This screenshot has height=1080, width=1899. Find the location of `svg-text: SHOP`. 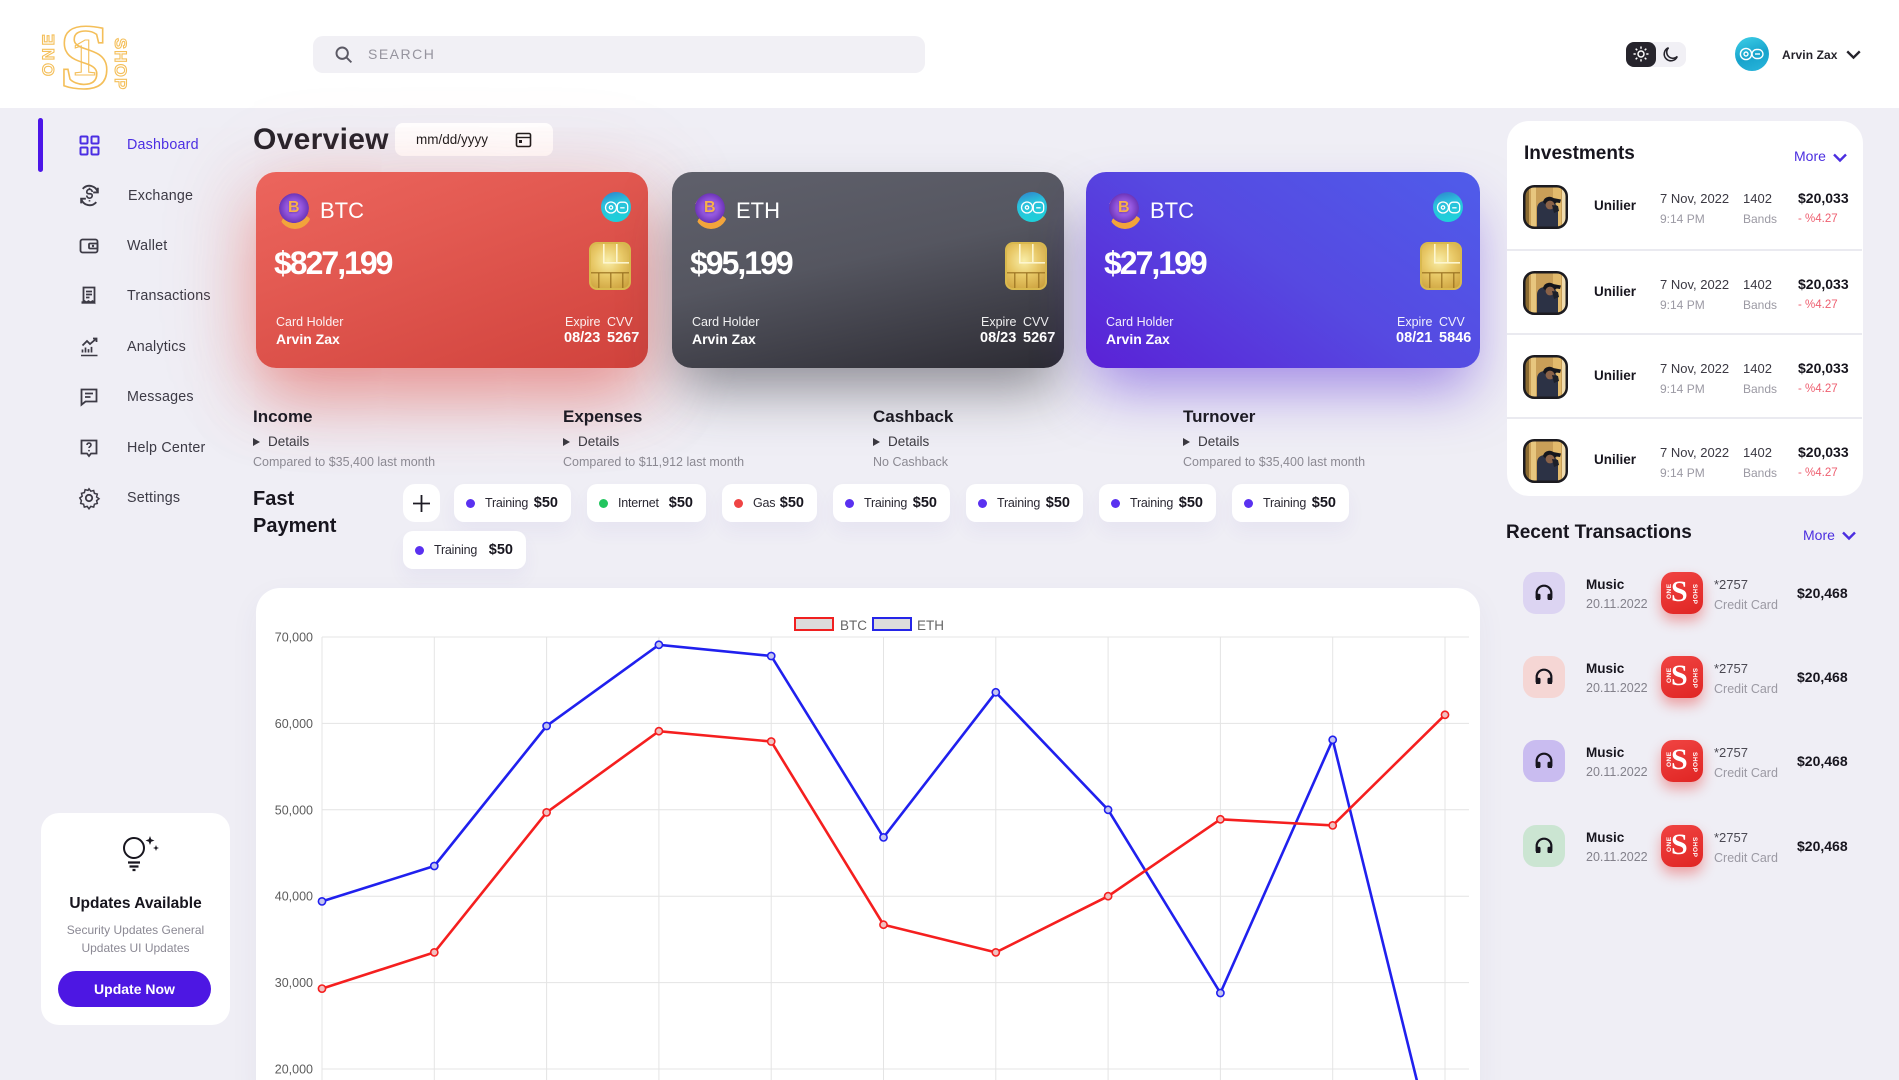

svg-text: SHOP is located at coordinates (120, 64).